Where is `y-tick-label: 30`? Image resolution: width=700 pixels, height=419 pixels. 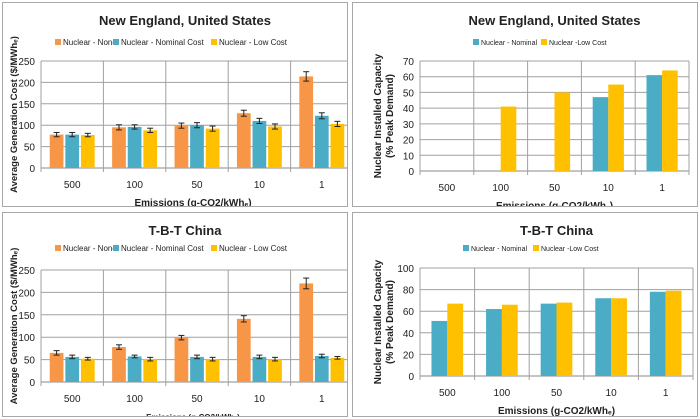
y-tick-label: 30 is located at coordinates (409, 125).